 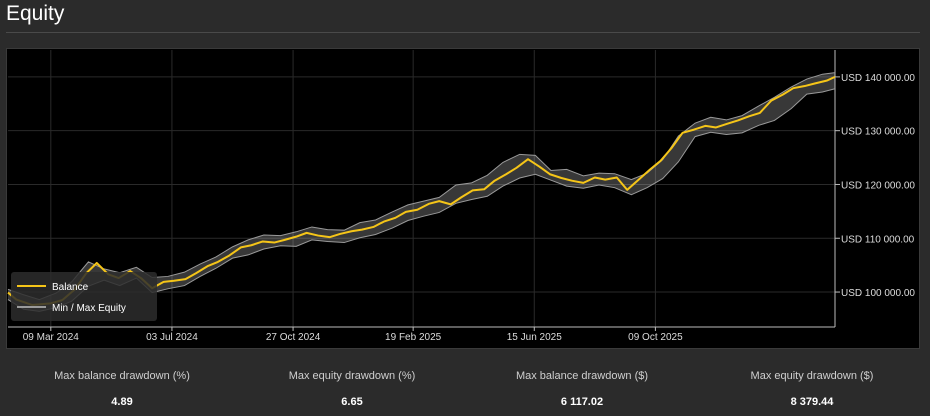 I want to click on stat-label: Max balance drawdown ($), so click(x=582, y=376).